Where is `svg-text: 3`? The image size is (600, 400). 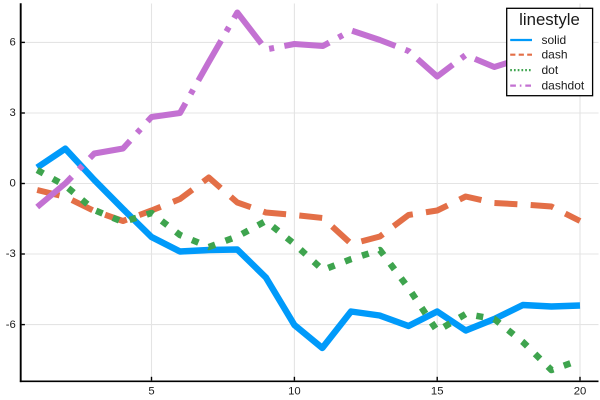
svg-text: 3 is located at coordinates (13, 113).